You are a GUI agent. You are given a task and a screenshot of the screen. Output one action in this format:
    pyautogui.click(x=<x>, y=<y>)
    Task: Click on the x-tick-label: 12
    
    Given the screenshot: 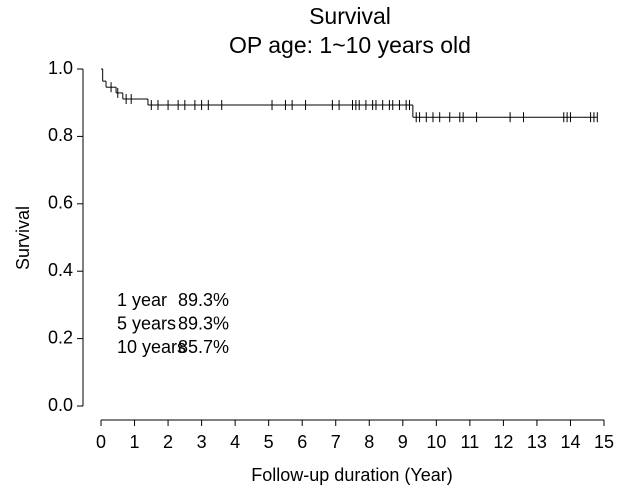 What is the action you would take?
    pyautogui.click(x=503, y=442)
    